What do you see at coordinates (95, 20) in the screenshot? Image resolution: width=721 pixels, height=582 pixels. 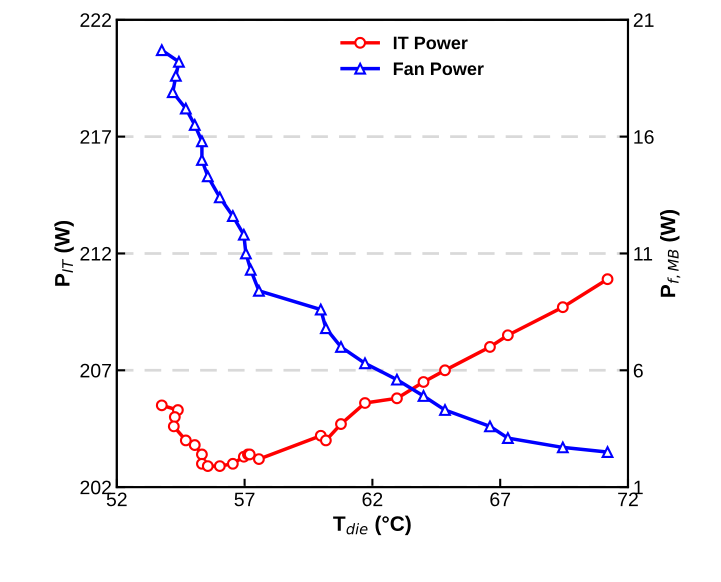 I see `y-tick-label: 222` at bounding box center [95, 20].